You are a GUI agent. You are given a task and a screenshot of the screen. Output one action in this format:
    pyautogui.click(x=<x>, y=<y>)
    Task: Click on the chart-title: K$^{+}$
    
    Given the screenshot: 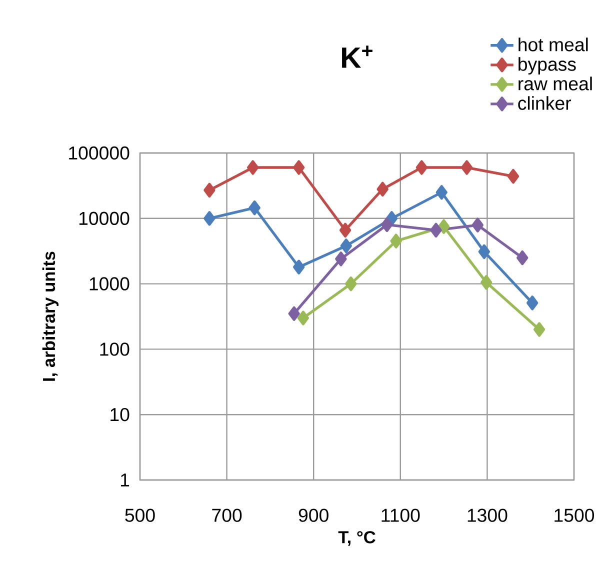 What is the action you would take?
    pyautogui.click(x=357, y=57)
    